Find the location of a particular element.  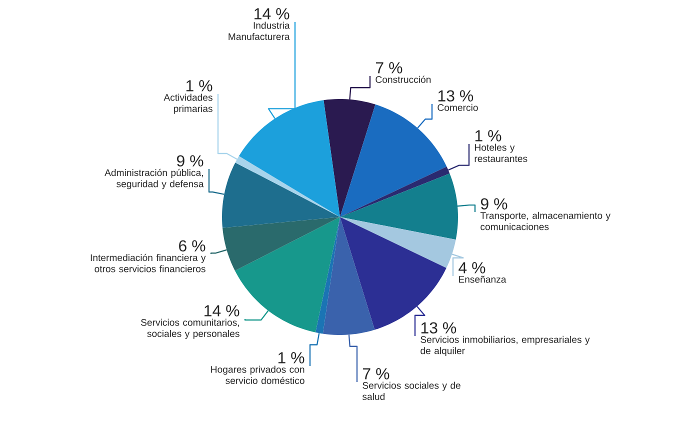

slice-label: Industria Manufacturera is located at coordinates (259, 31).